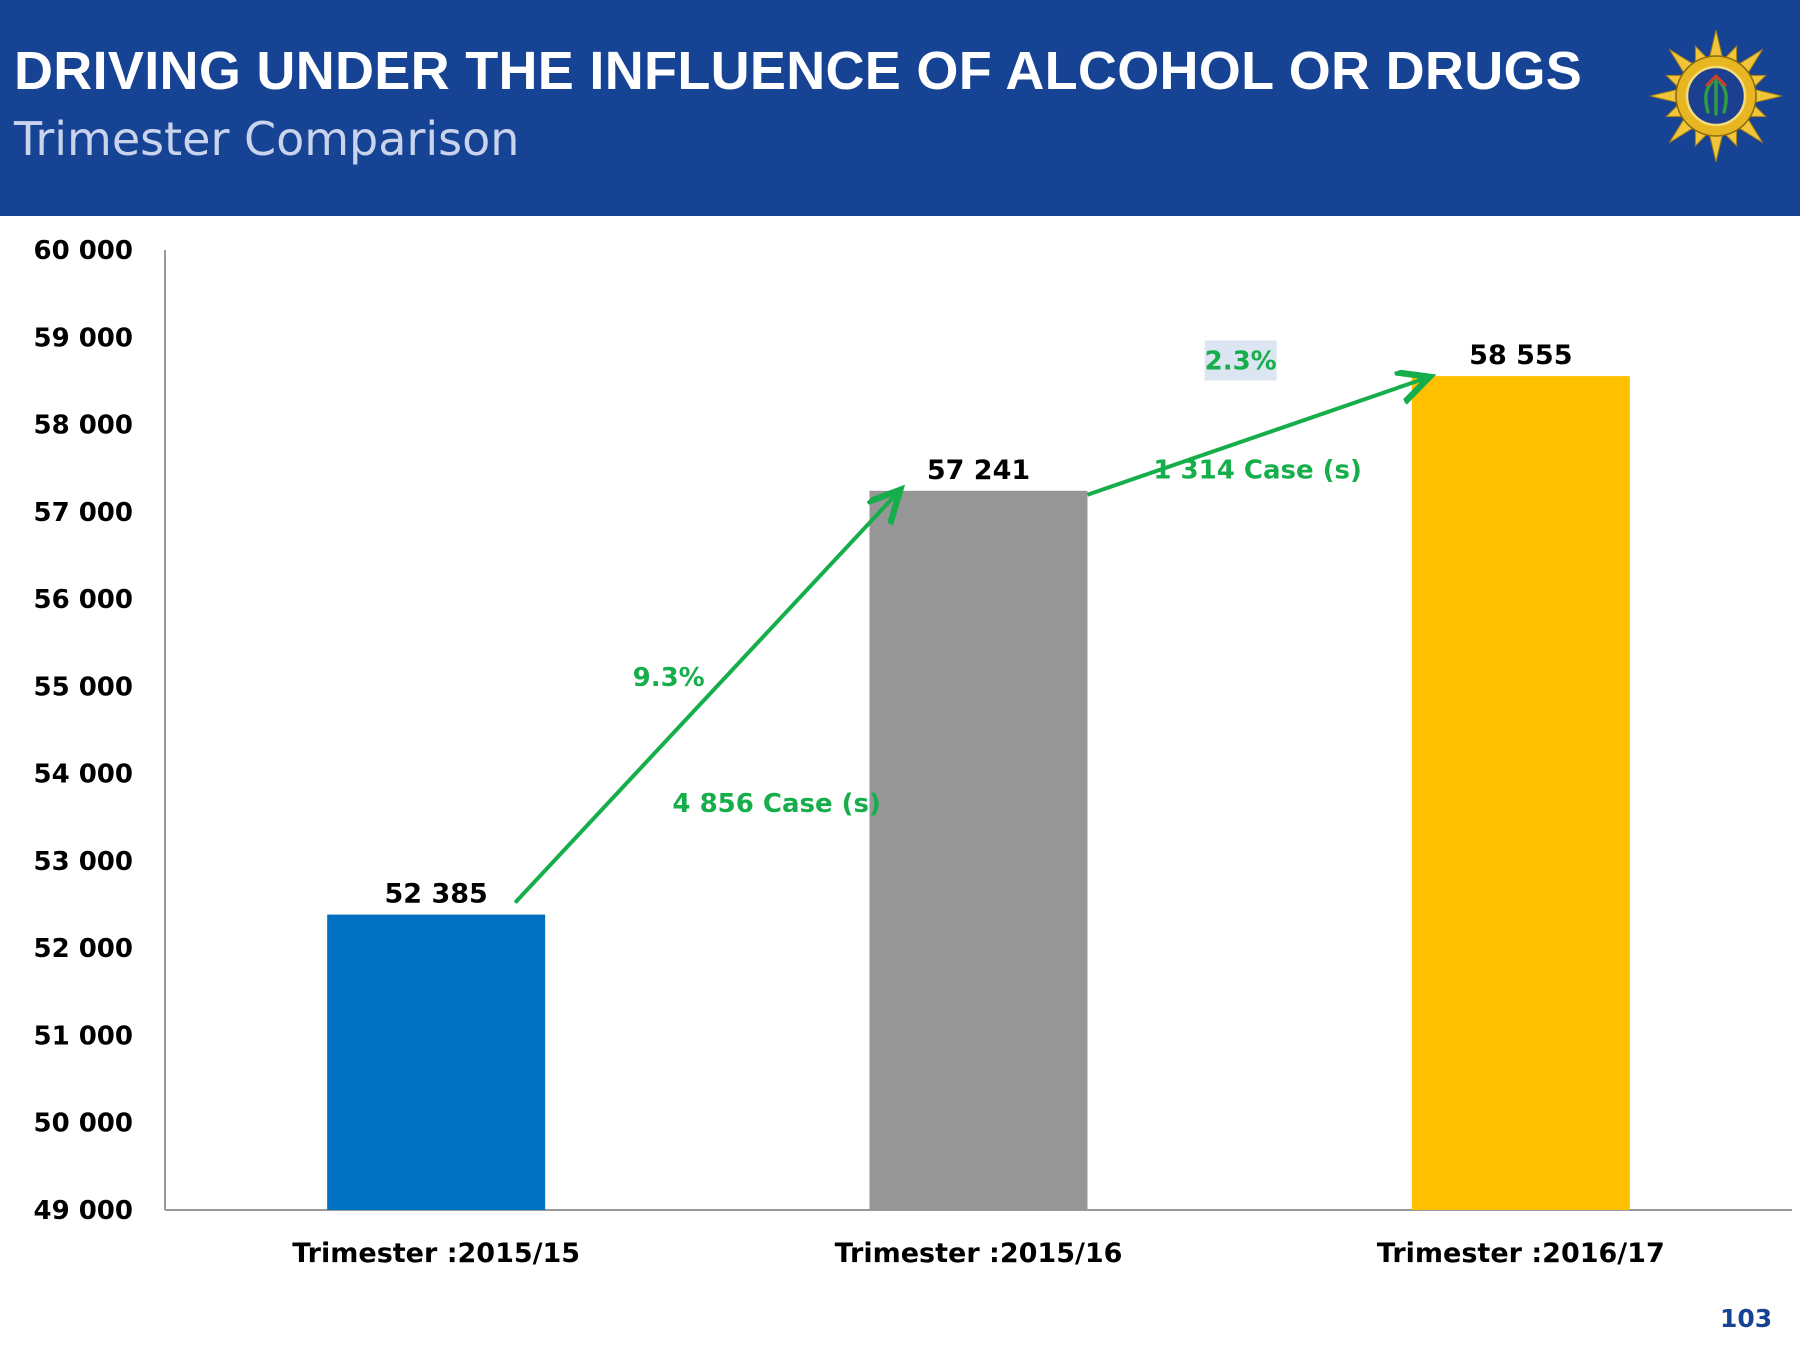 This screenshot has width=1800, height=1350. What do you see at coordinates (83, 775) in the screenshot?
I see `y-tick-label: 54 000` at bounding box center [83, 775].